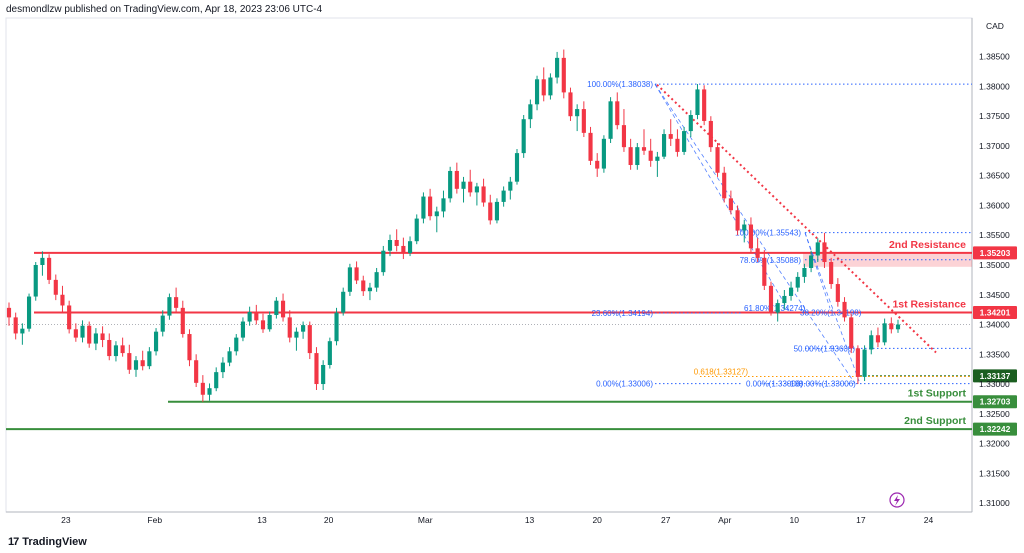  Describe the element at coordinates (774, 384) in the screenshot. I see `fib-label: 0.00%(1.33006)` at that location.